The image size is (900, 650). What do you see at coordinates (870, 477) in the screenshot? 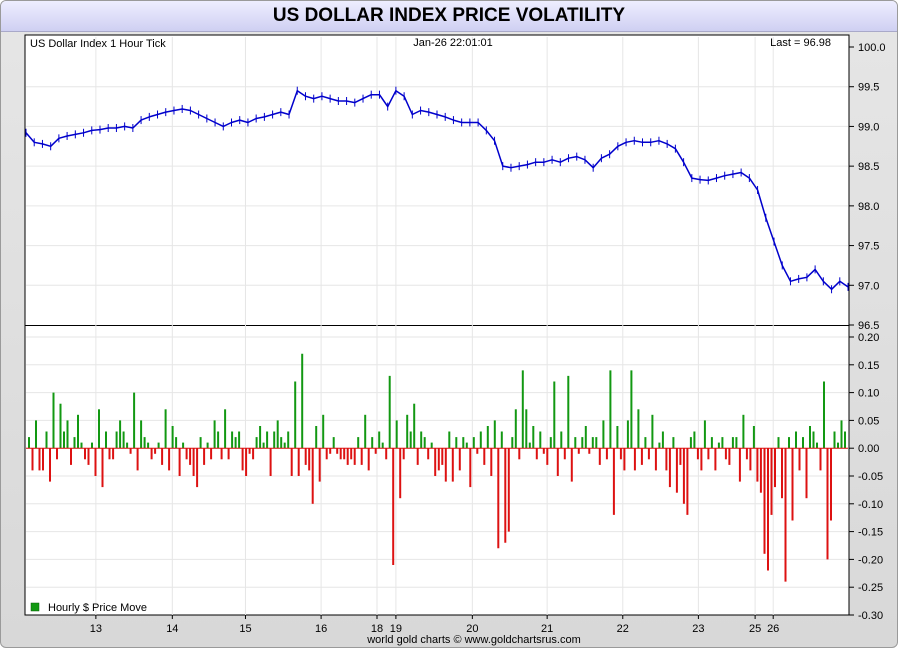
I see `volatility-tick-label: -0.05` at bounding box center [870, 477].